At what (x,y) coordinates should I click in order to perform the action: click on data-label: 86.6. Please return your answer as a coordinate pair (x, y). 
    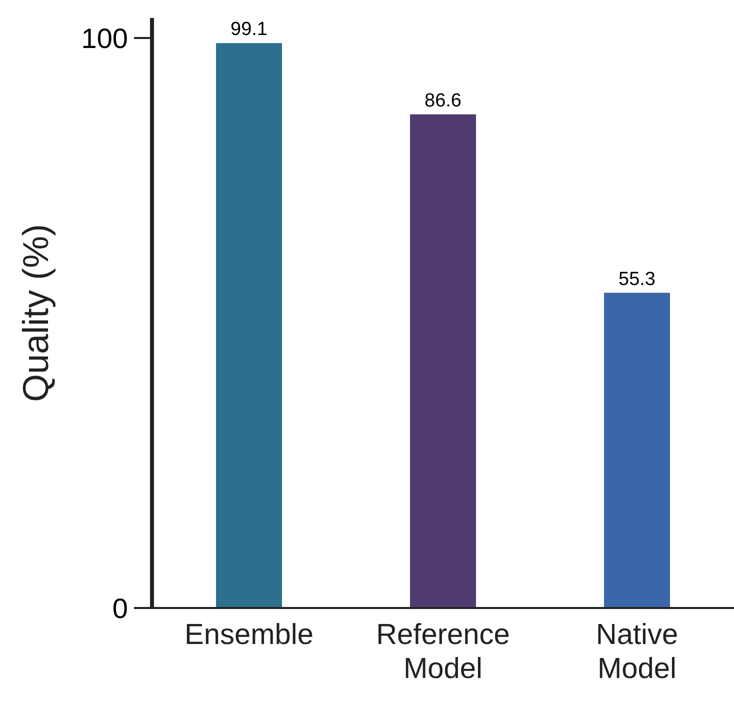
    Looking at the image, I should click on (443, 101).